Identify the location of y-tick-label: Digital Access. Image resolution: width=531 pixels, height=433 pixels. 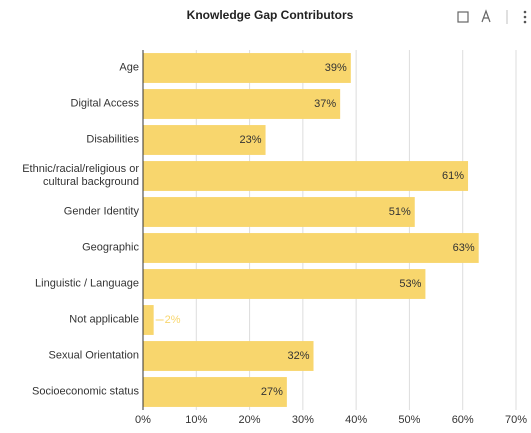
(104, 103).